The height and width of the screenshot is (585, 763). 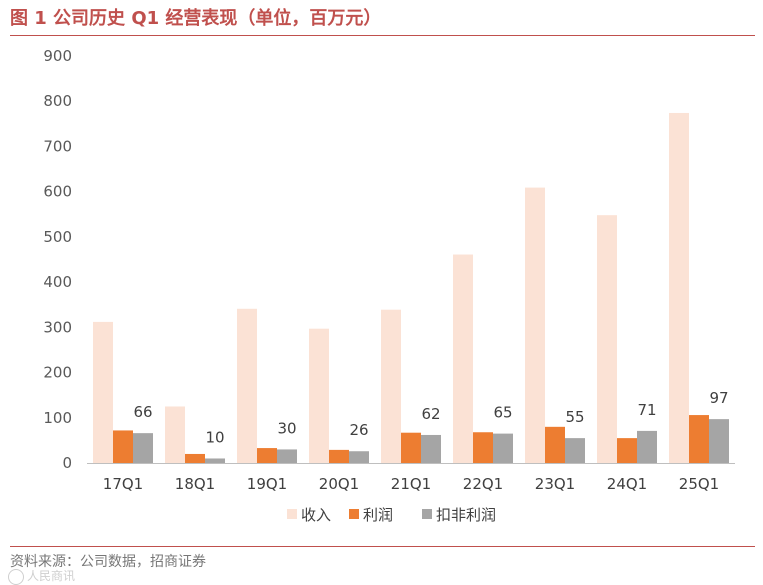 I want to click on data-label: 30, so click(x=286, y=428).